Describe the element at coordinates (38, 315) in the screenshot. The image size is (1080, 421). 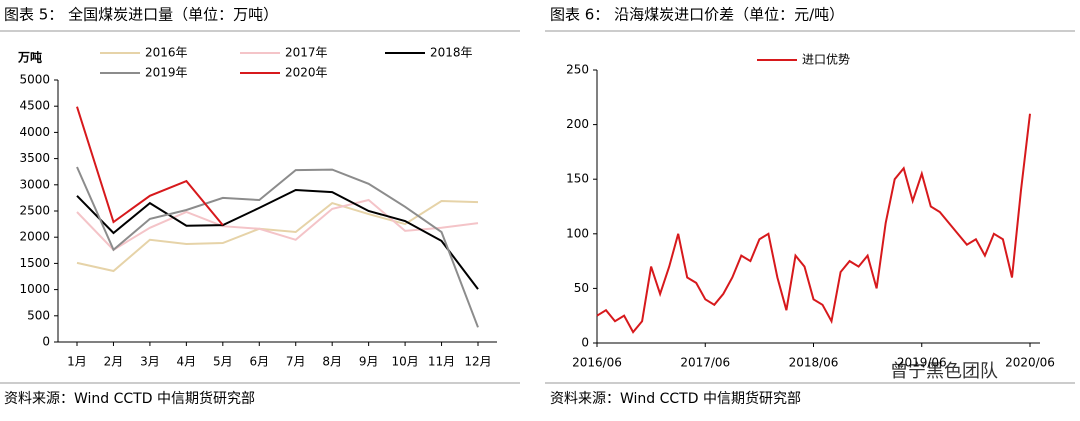
I see `y-tick-label: 500` at that location.